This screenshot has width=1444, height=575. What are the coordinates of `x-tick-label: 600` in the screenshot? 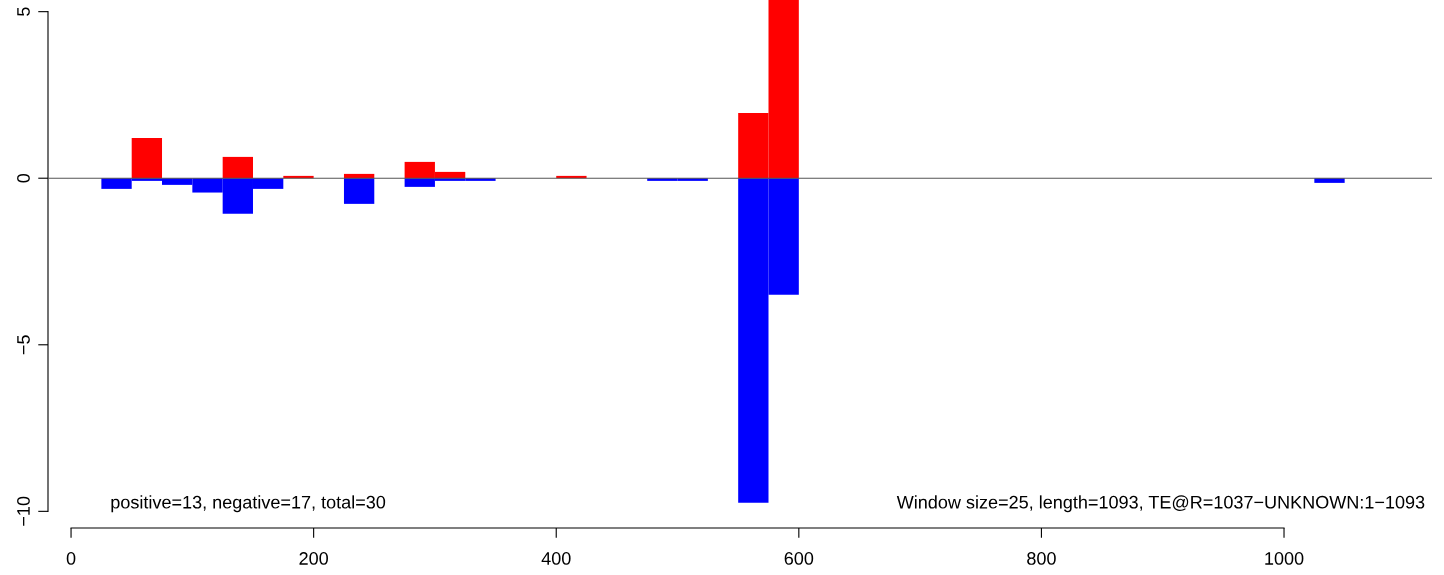 It's located at (799, 558).